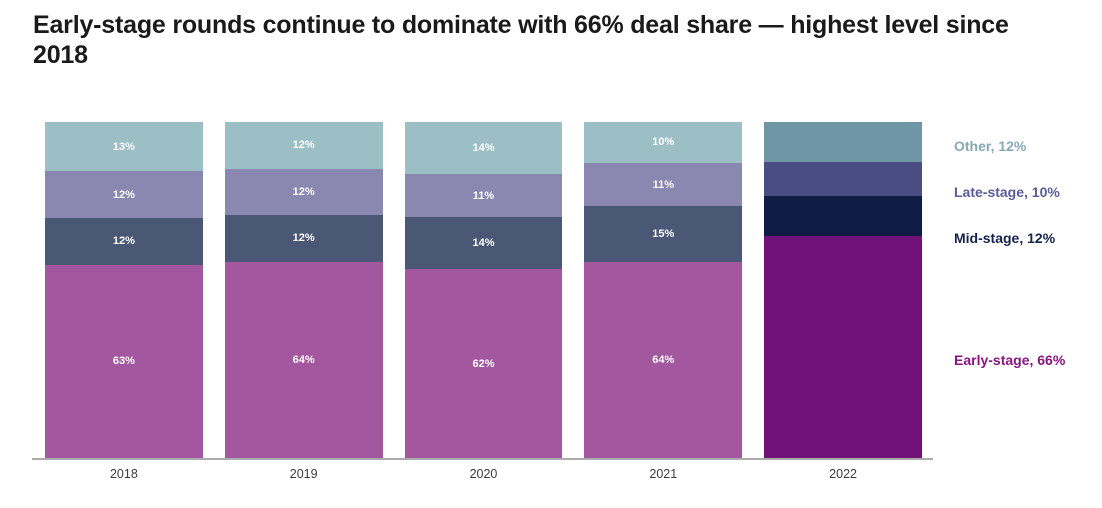  Describe the element at coordinates (1007, 192) in the screenshot. I see `legend-item-late-stage: Late-stage, 10%` at that location.